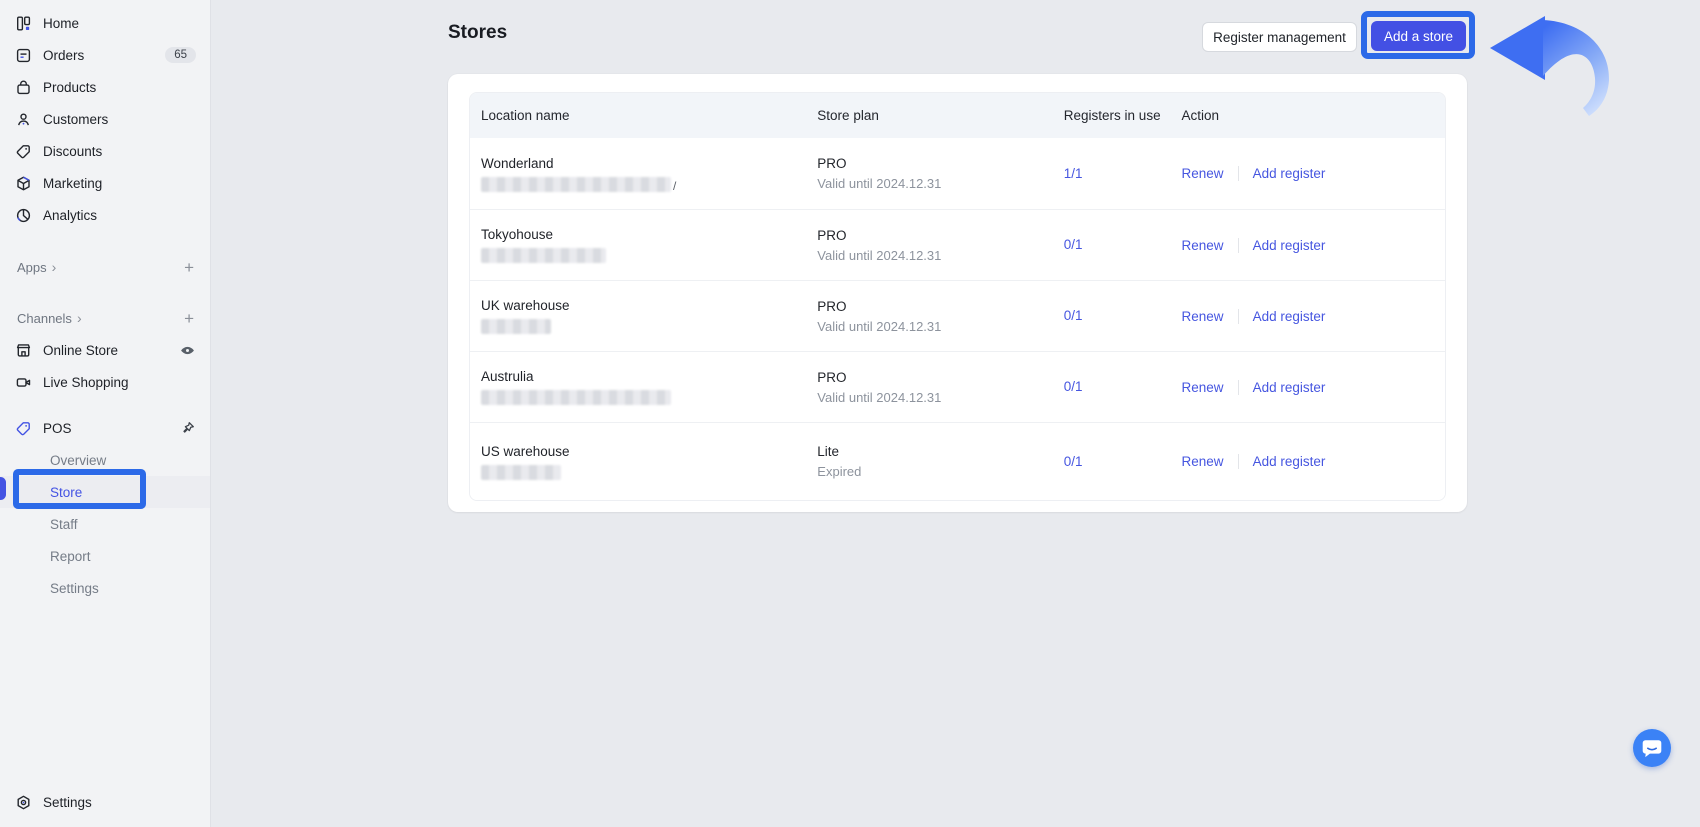  I want to click on sidebar-item-label: Marketing, so click(73, 183).